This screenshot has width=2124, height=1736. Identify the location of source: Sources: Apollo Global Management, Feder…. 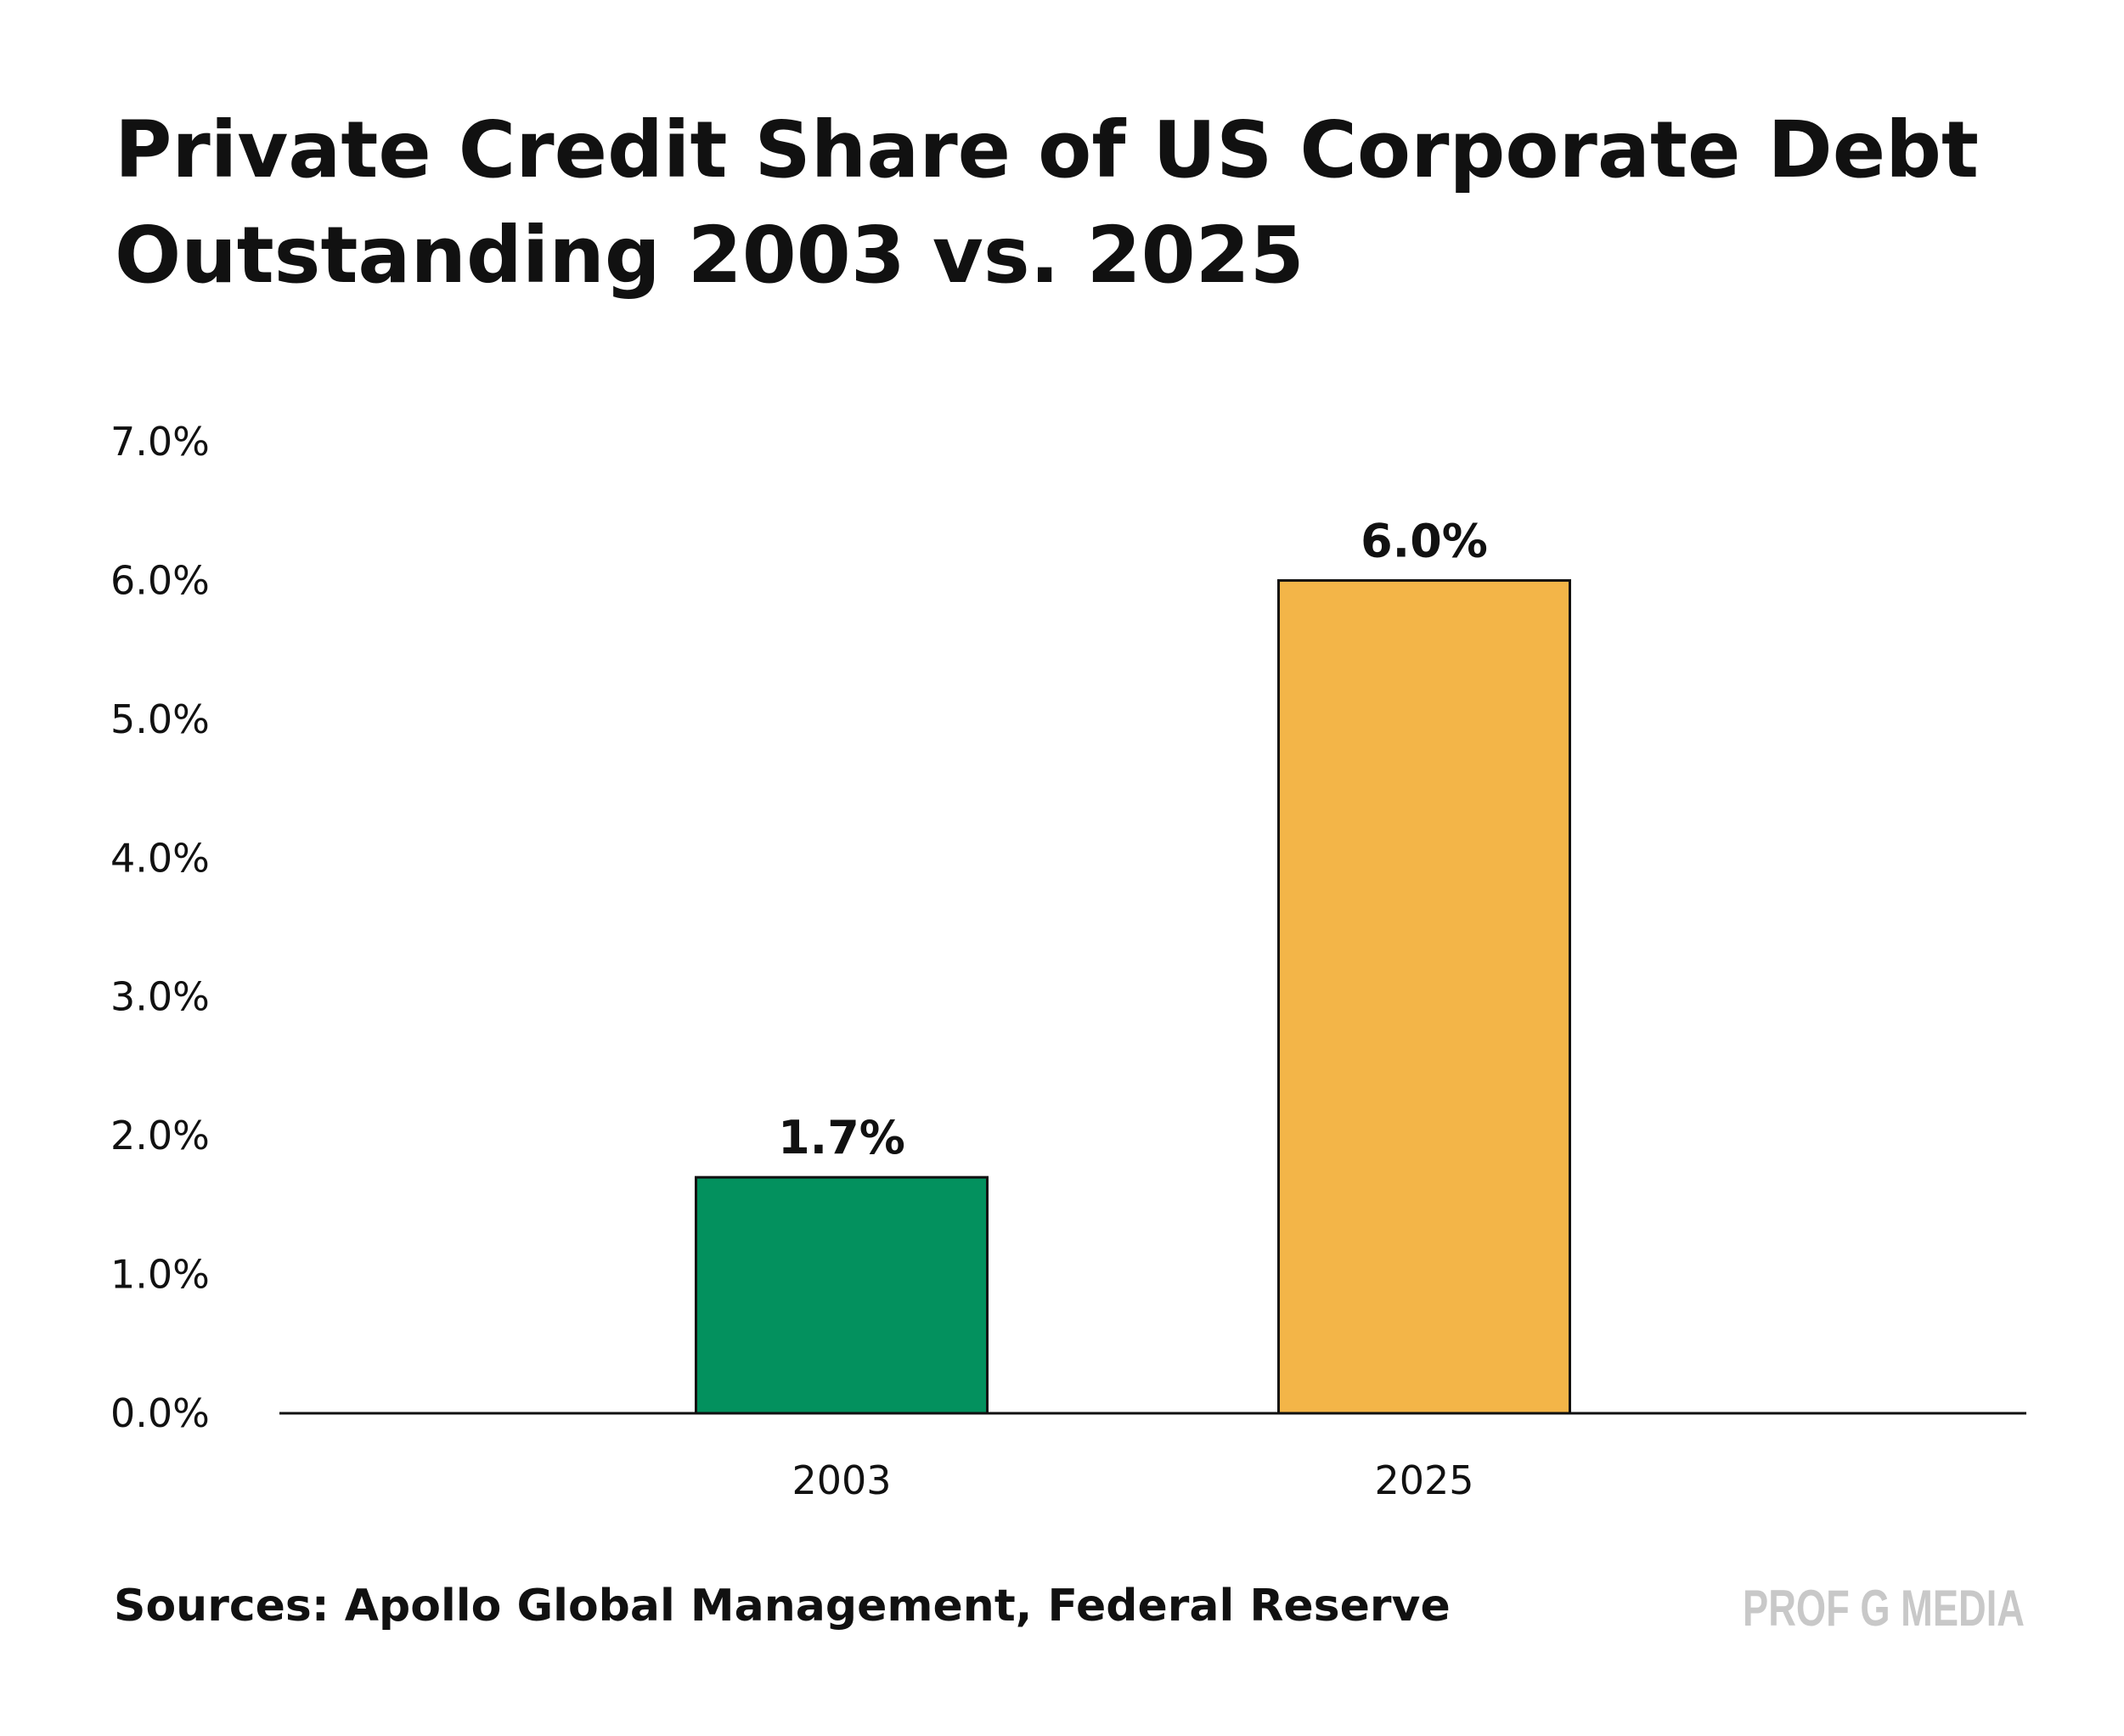
(782, 1606).